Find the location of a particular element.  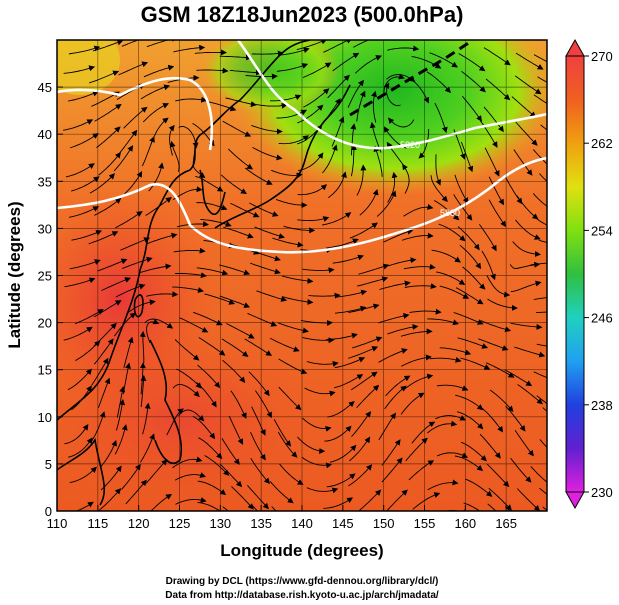

y-axis-label: Latitude (degrees) is located at coordinates (14, 274).